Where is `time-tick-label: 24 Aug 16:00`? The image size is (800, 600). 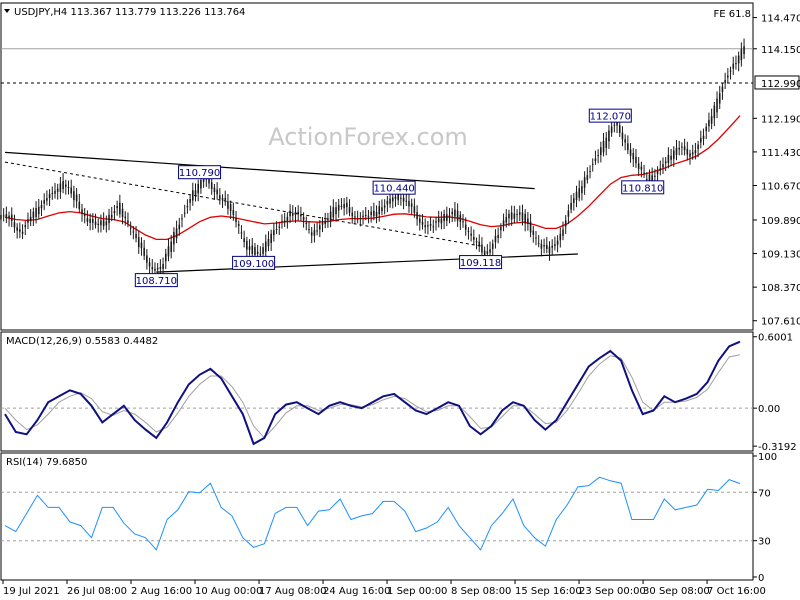
time-tick-label: 24 Aug 16:00 is located at coordinates (356, 591).